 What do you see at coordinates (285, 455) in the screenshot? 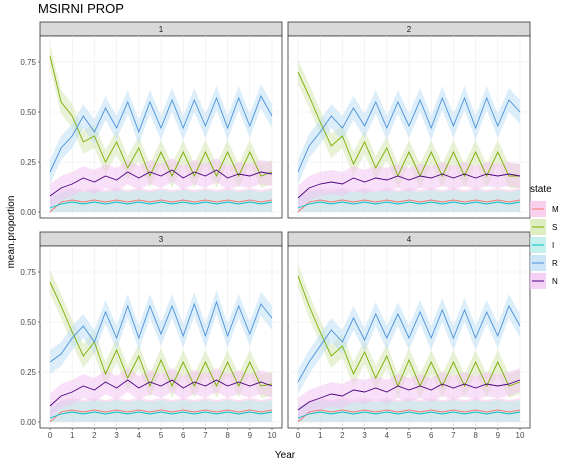
I see `x-axis-title: Year` at bounding box center [285, 455].